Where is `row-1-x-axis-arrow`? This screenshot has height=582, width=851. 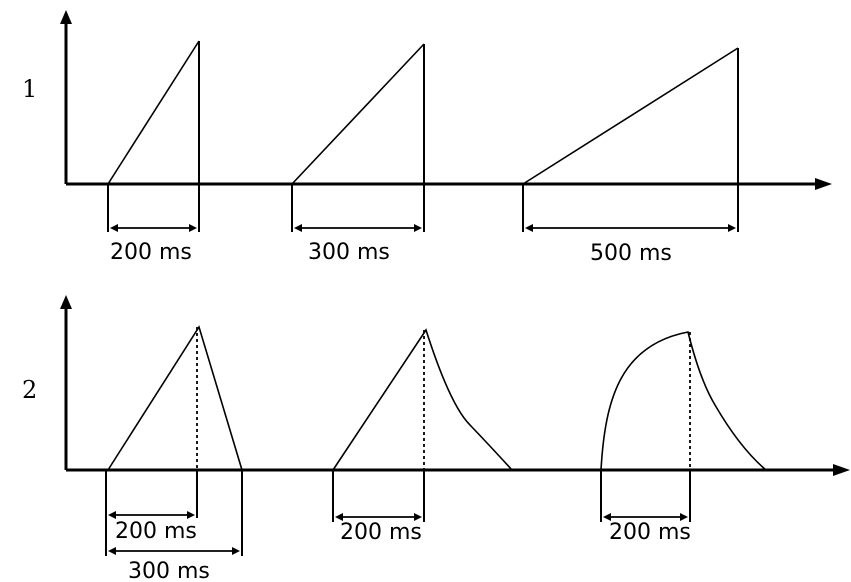 row-1-x-axis-arrow is located at coordinates (823, 184).